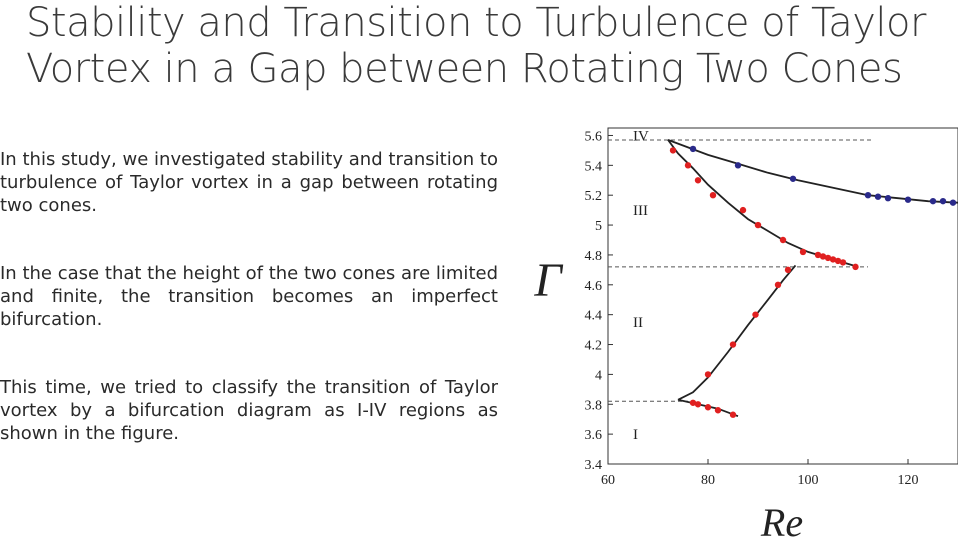  Describe the element at coordinates (638, 323) in the screenshot. I see `region-label: II` at that location.